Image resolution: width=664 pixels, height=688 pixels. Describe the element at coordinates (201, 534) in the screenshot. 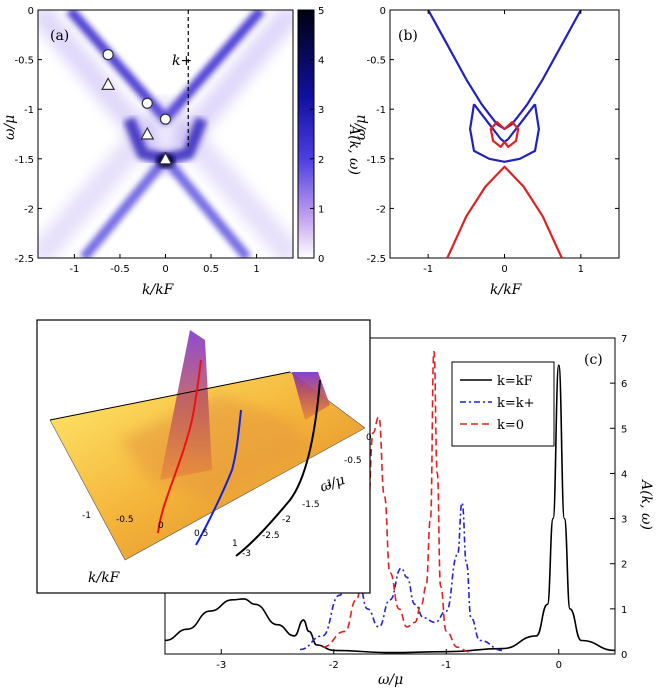

I see `inset-xtick-label: 0.5` at that location.